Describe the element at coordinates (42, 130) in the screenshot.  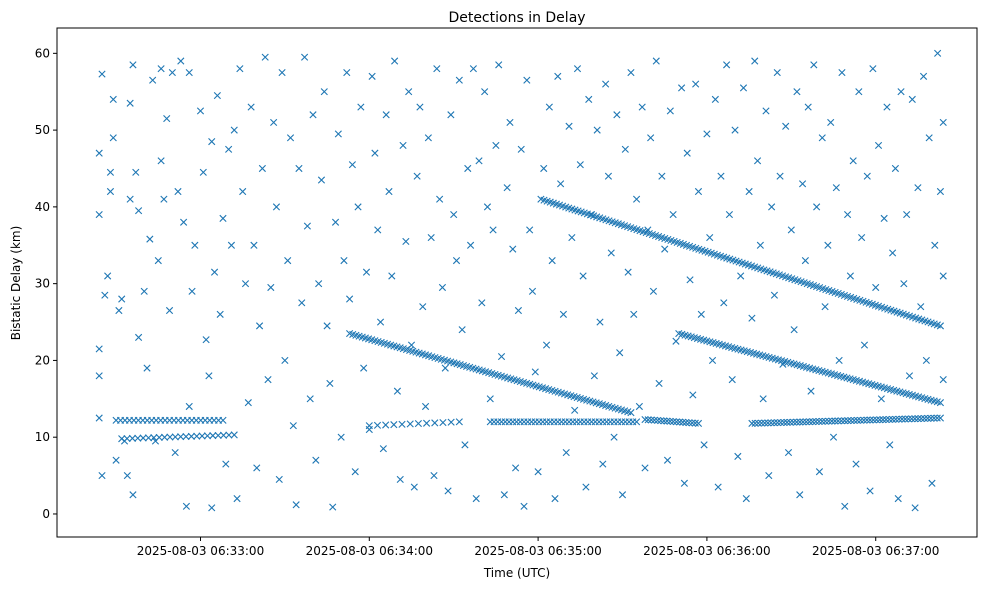
I see `y-tick-label: 50` at that location.